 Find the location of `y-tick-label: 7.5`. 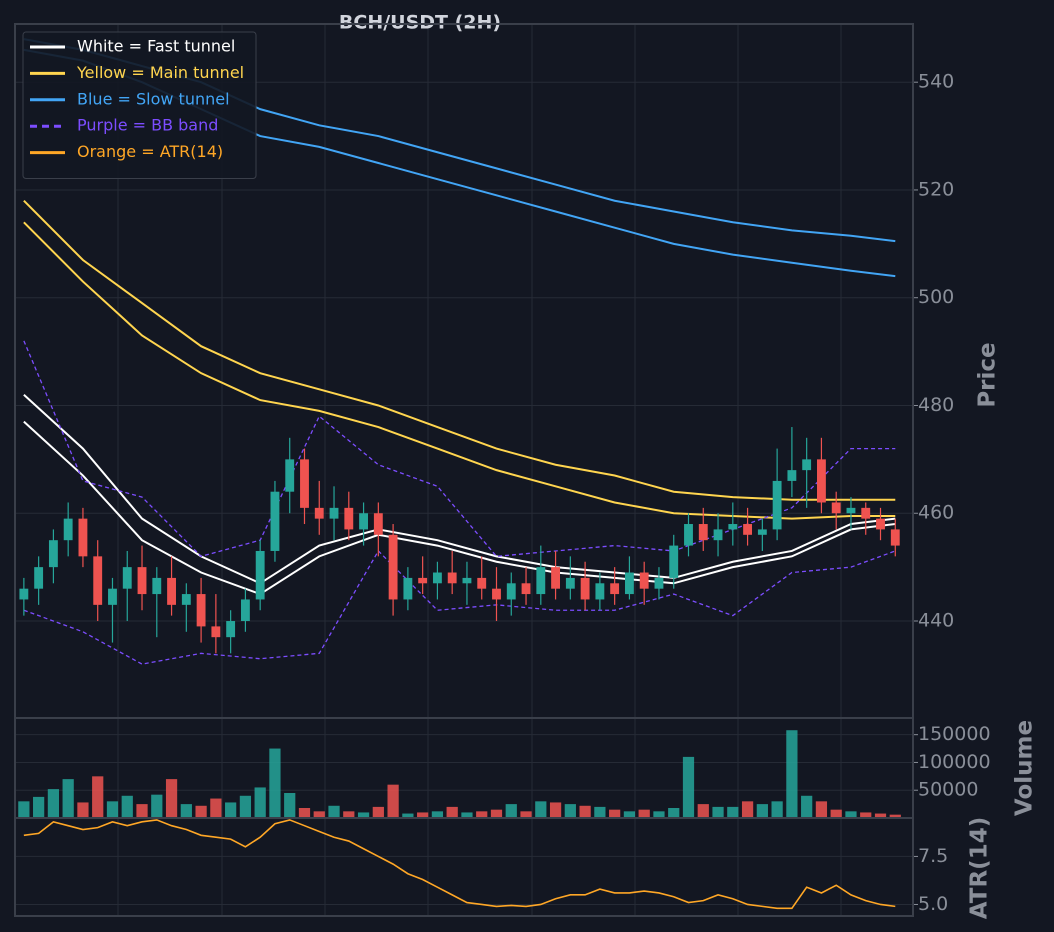

y-tick-label: 7.5 is located at coordinates (933, 856).